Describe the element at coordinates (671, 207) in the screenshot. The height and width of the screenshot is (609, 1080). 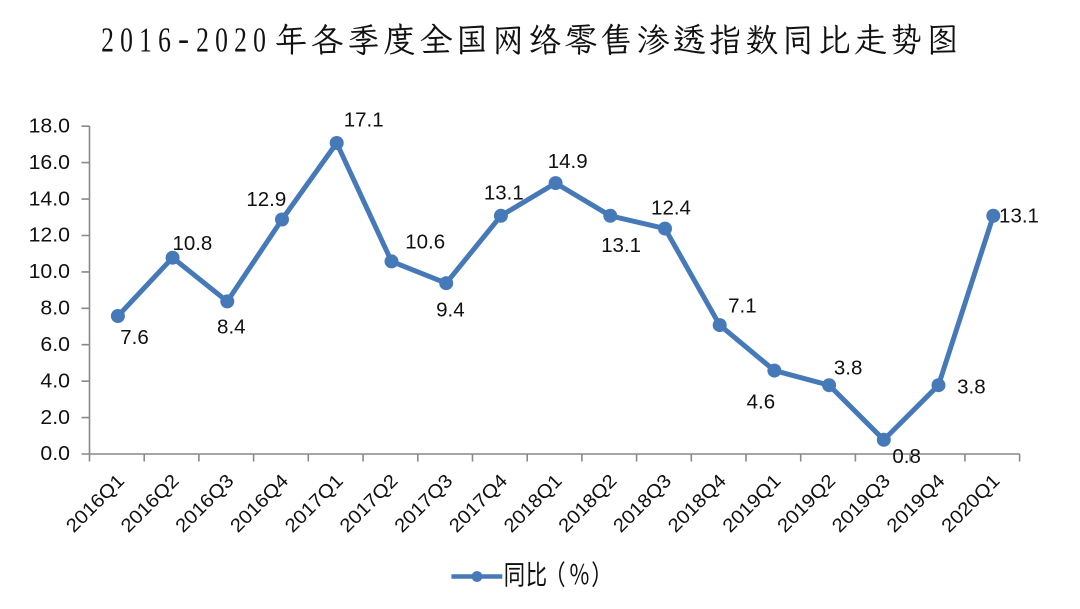
I see `svg-text: 12.4` at that location.